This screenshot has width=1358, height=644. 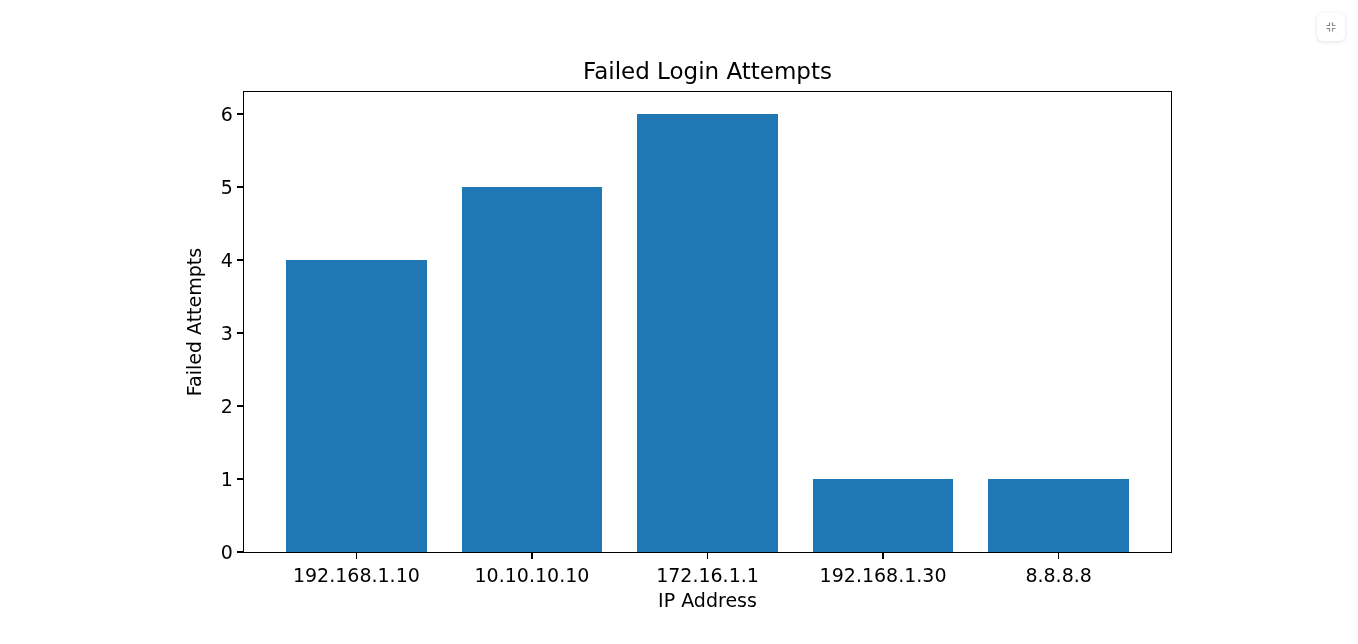 I want to click on y-tick-label: 6, so click(x=226, y=113).